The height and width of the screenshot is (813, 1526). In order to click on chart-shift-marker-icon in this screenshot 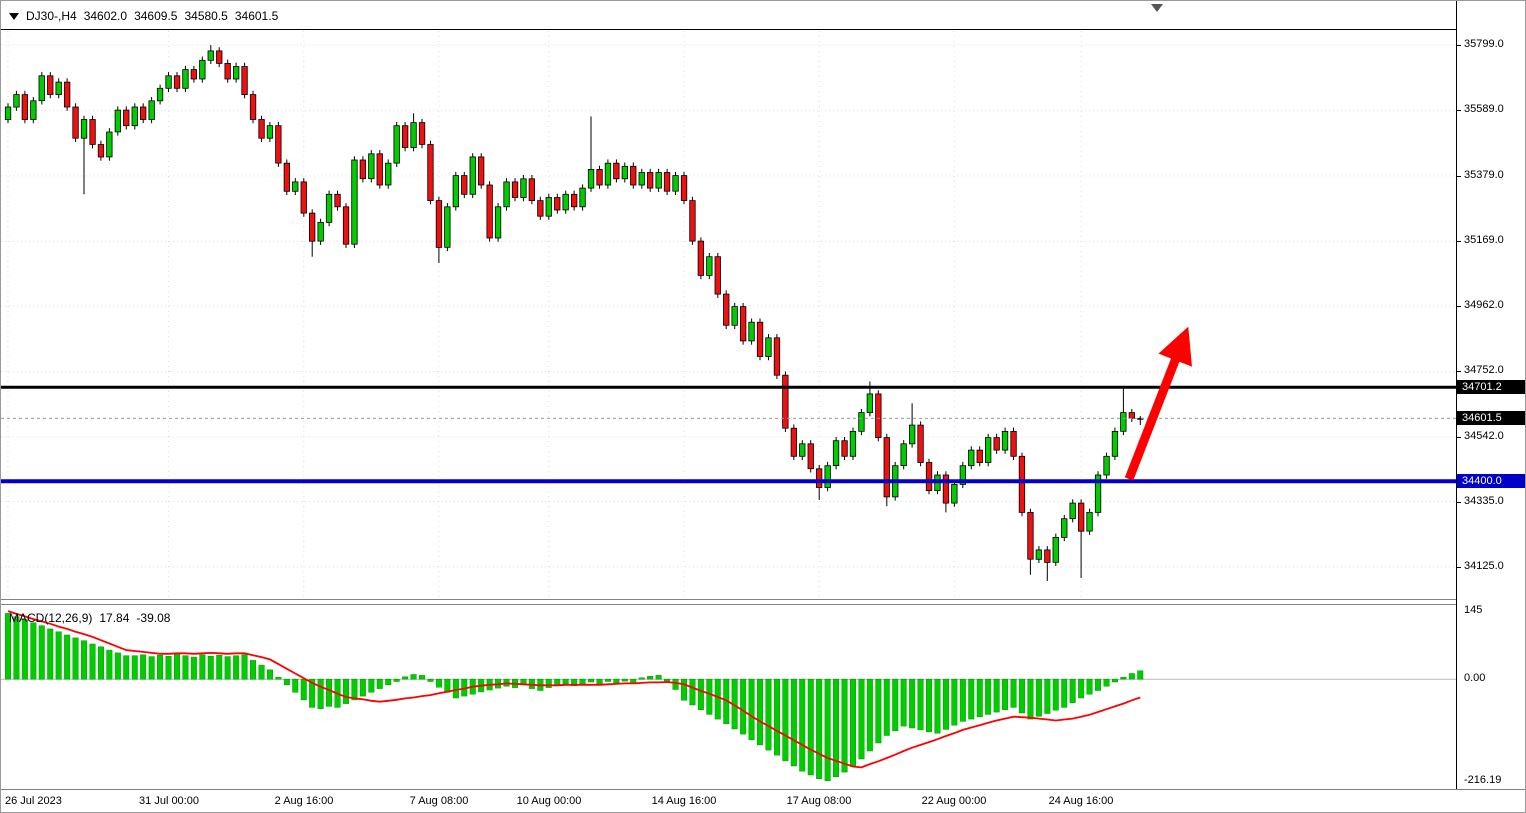, I will do `click(1157, 8)`.